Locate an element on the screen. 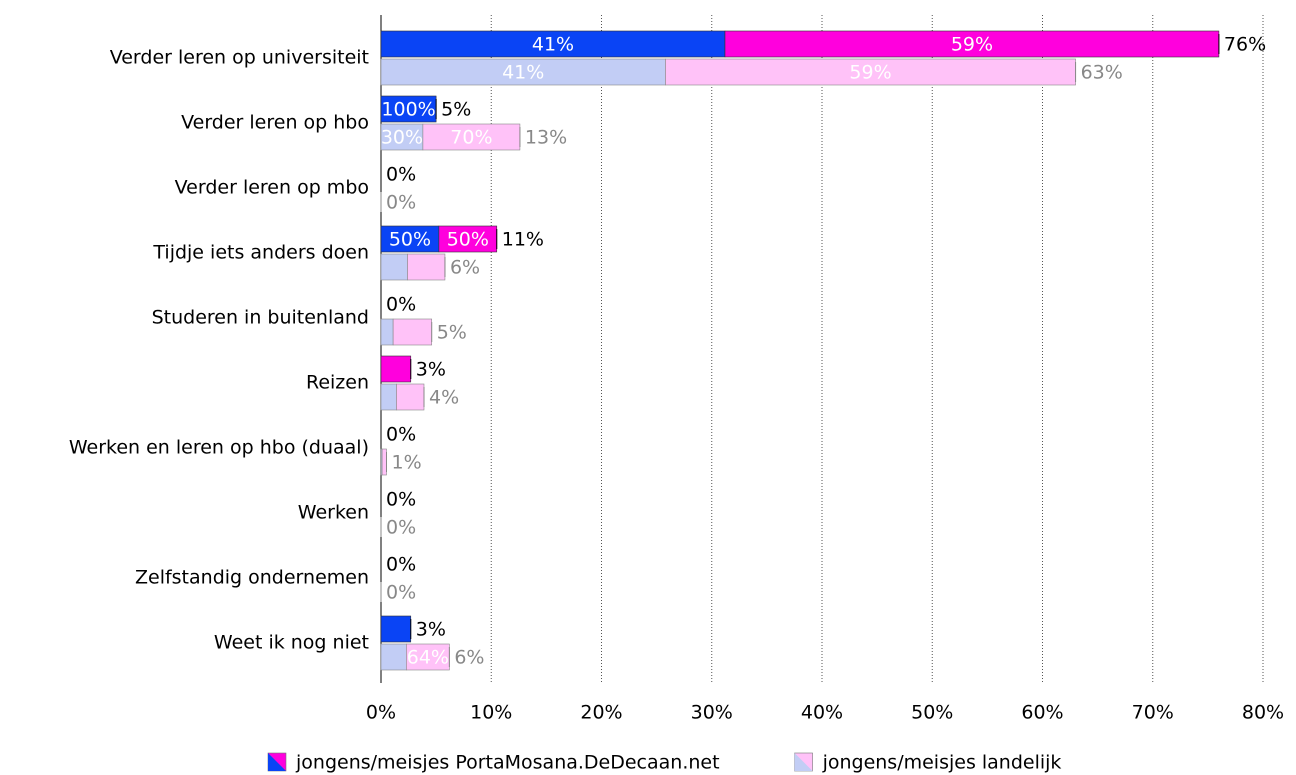 The image size is (1296, 775). legend-label: jongens/meisjes PortaMosana.DeDecaan.net is located at coordinates (507, 763).